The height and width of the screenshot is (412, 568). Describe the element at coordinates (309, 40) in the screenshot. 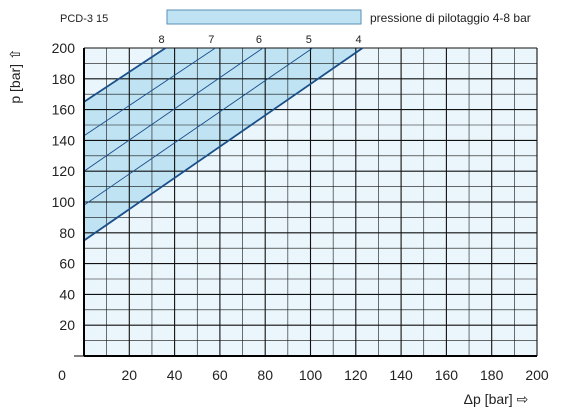

I see `series-label-5: 5` at that location.